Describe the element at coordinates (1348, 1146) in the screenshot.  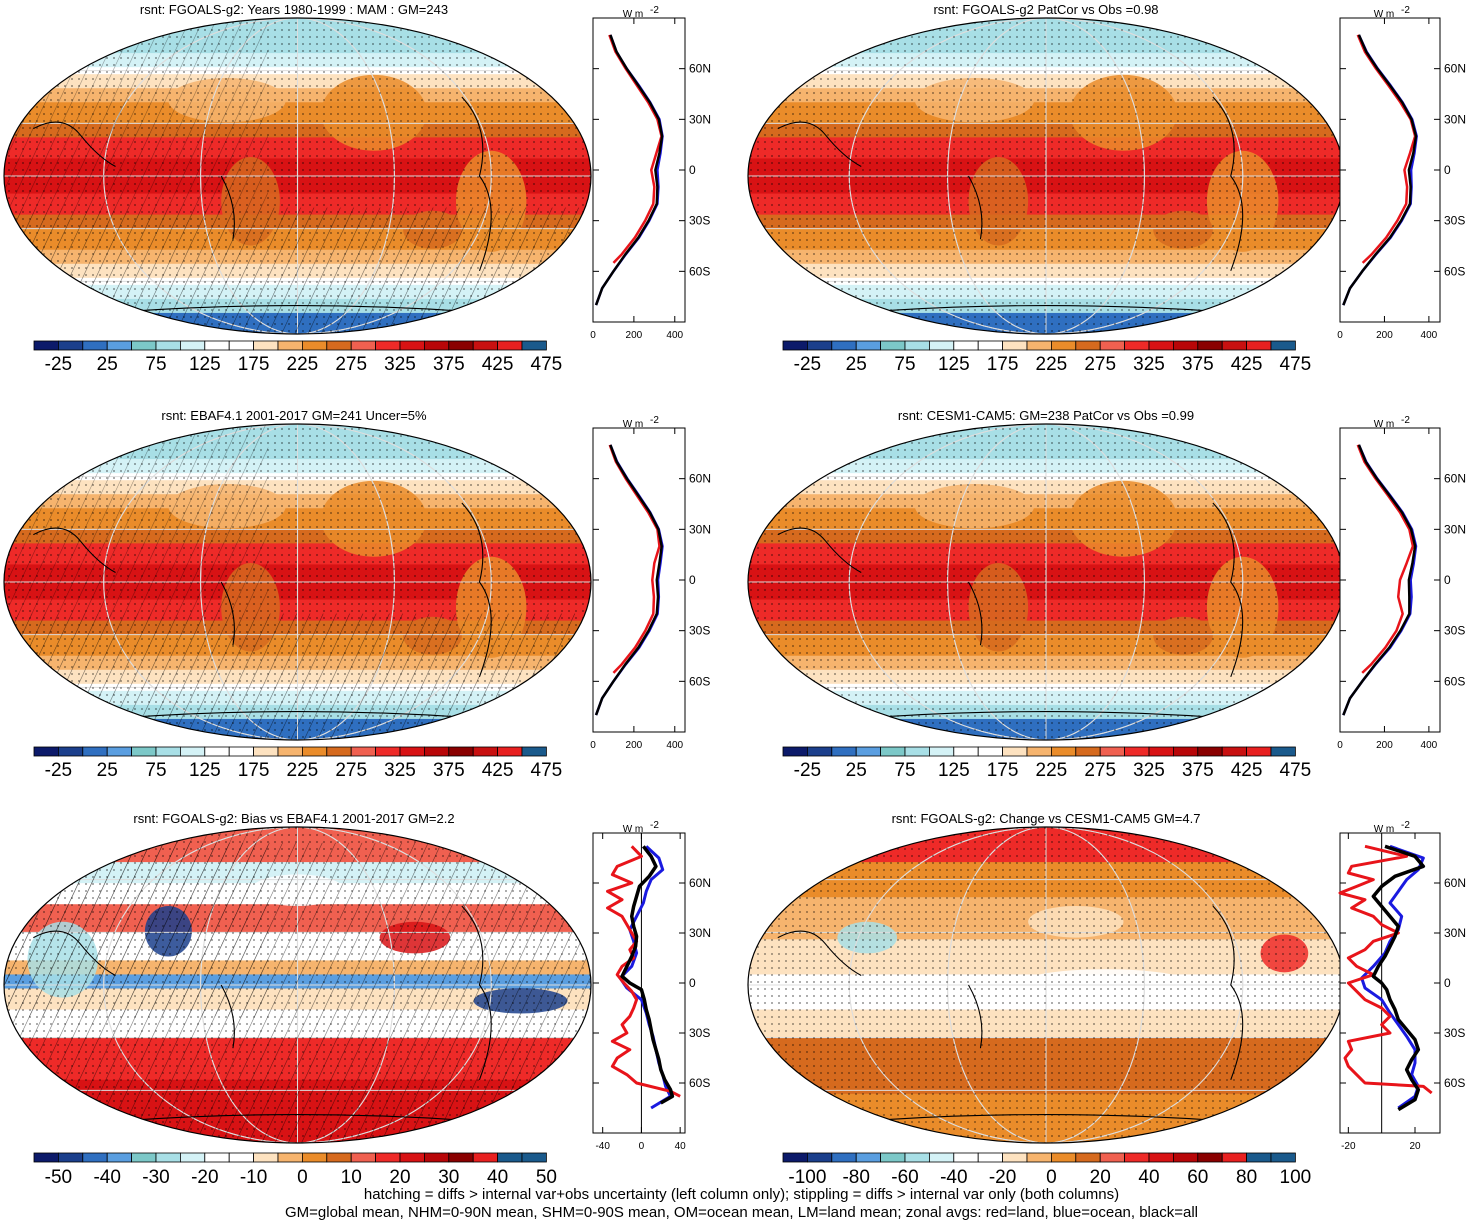
I see `x-tick-label: -20` at that location.